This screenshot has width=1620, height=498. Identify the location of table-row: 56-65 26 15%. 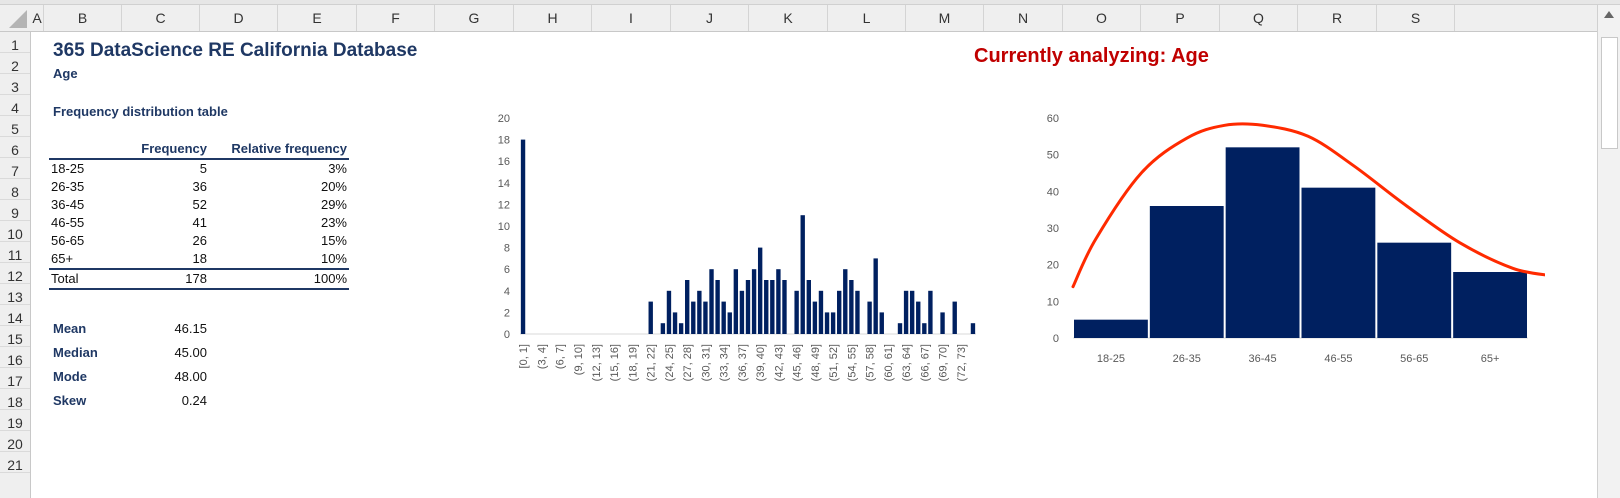
(199, 241).